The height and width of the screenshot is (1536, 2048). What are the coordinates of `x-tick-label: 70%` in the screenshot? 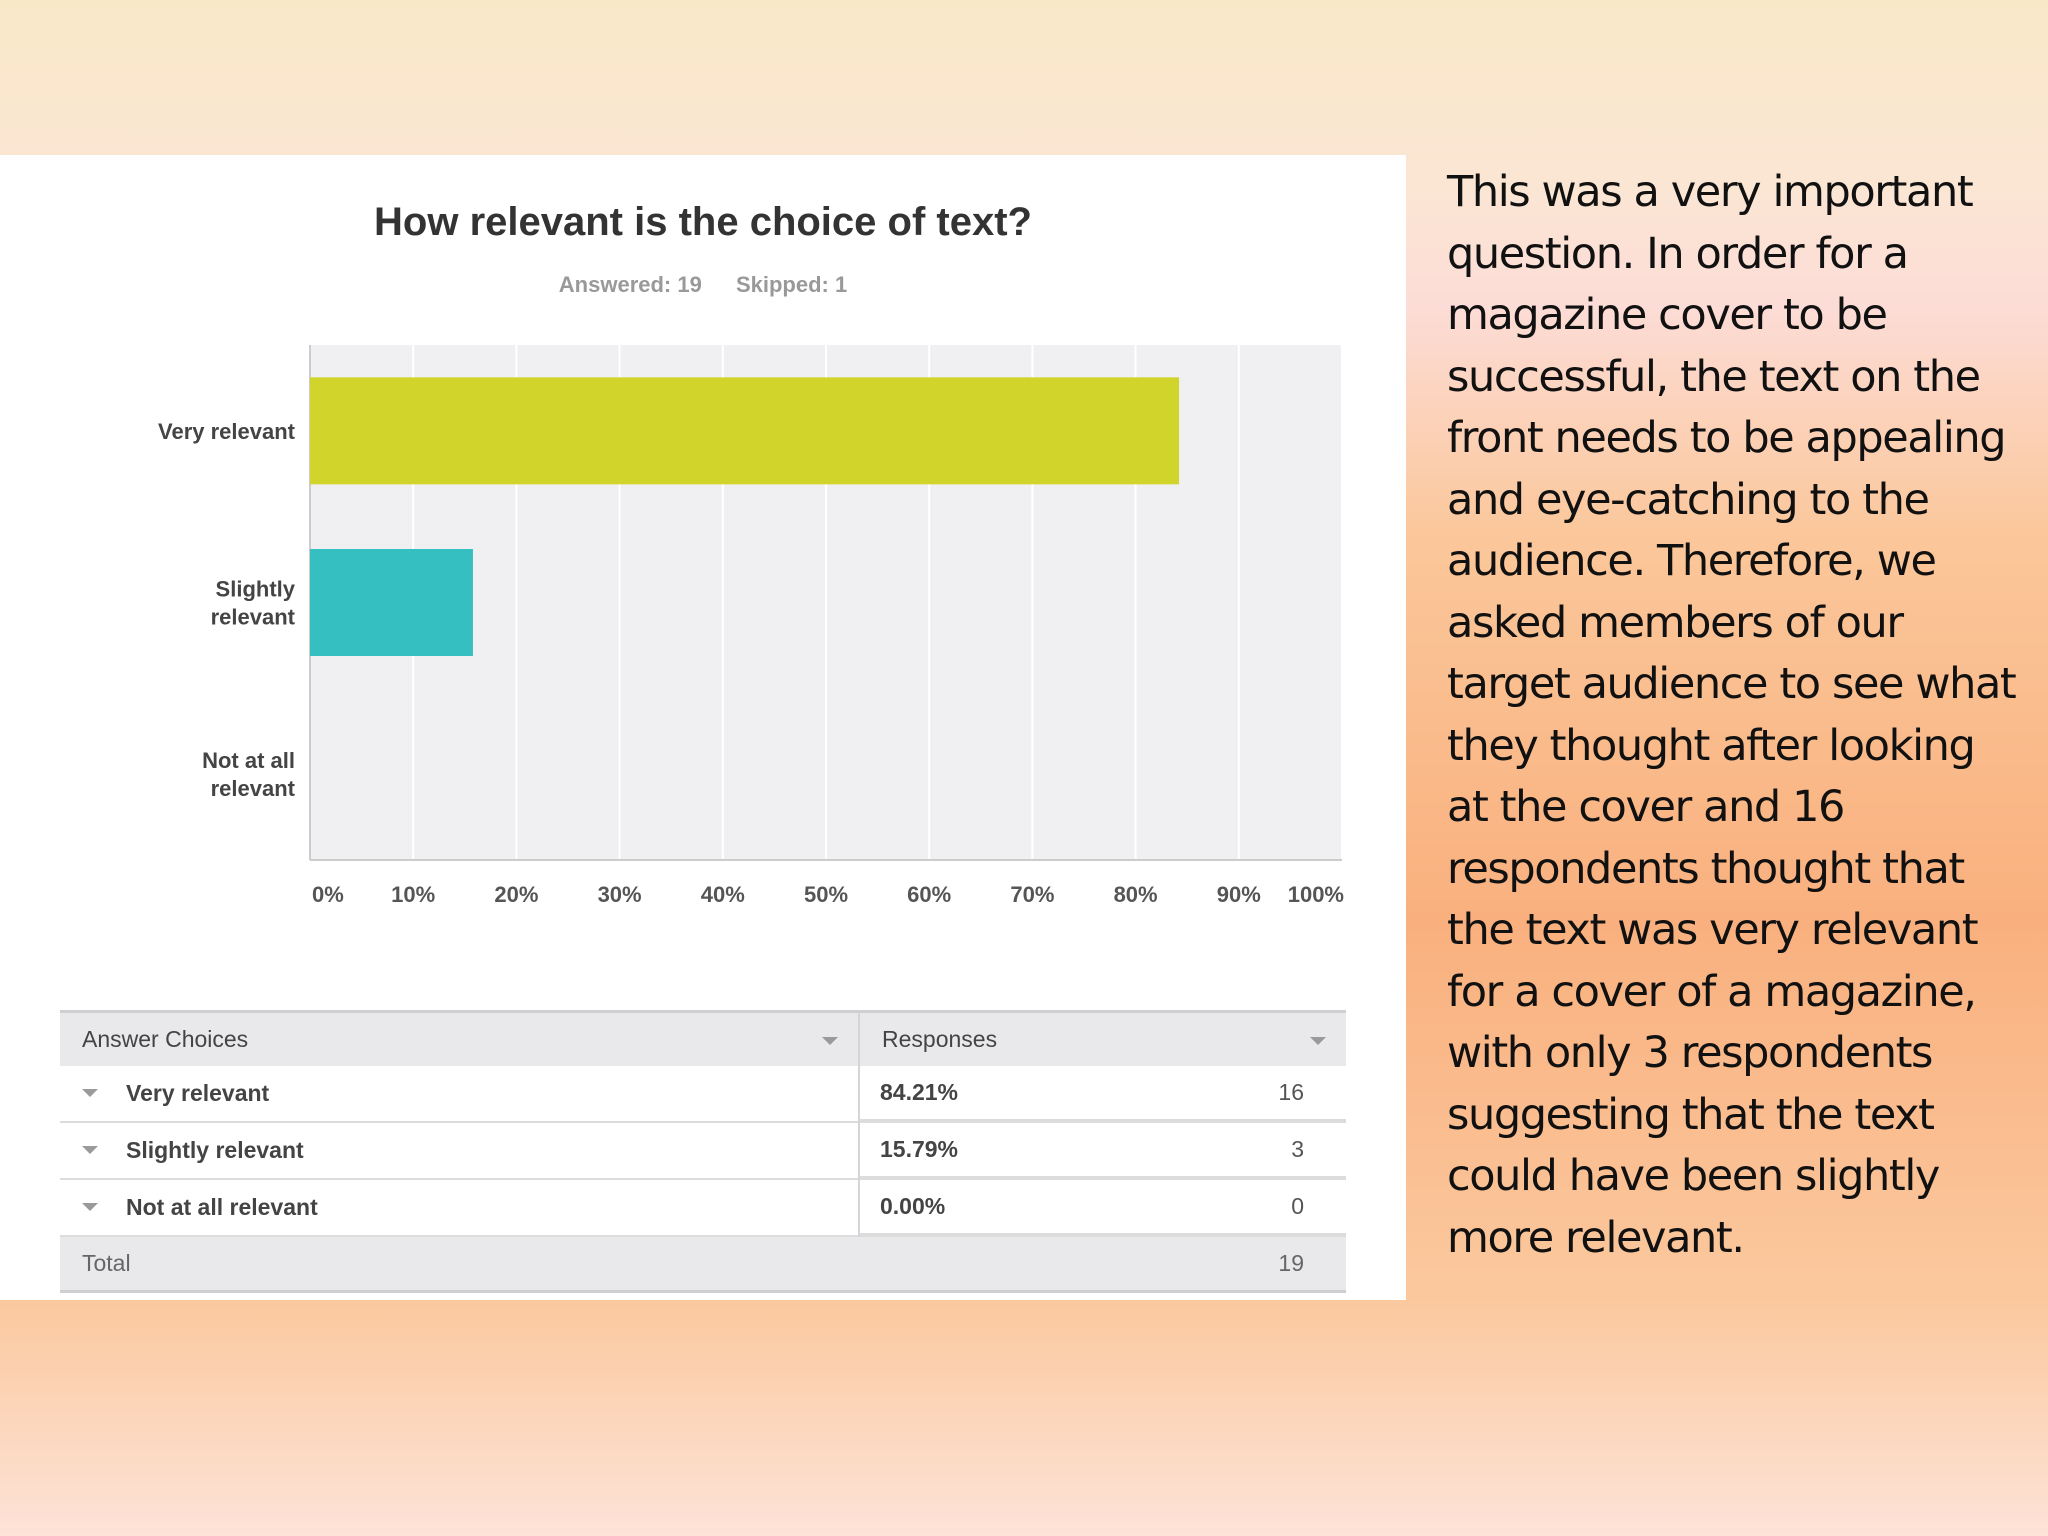 It's located at (1032, 894).